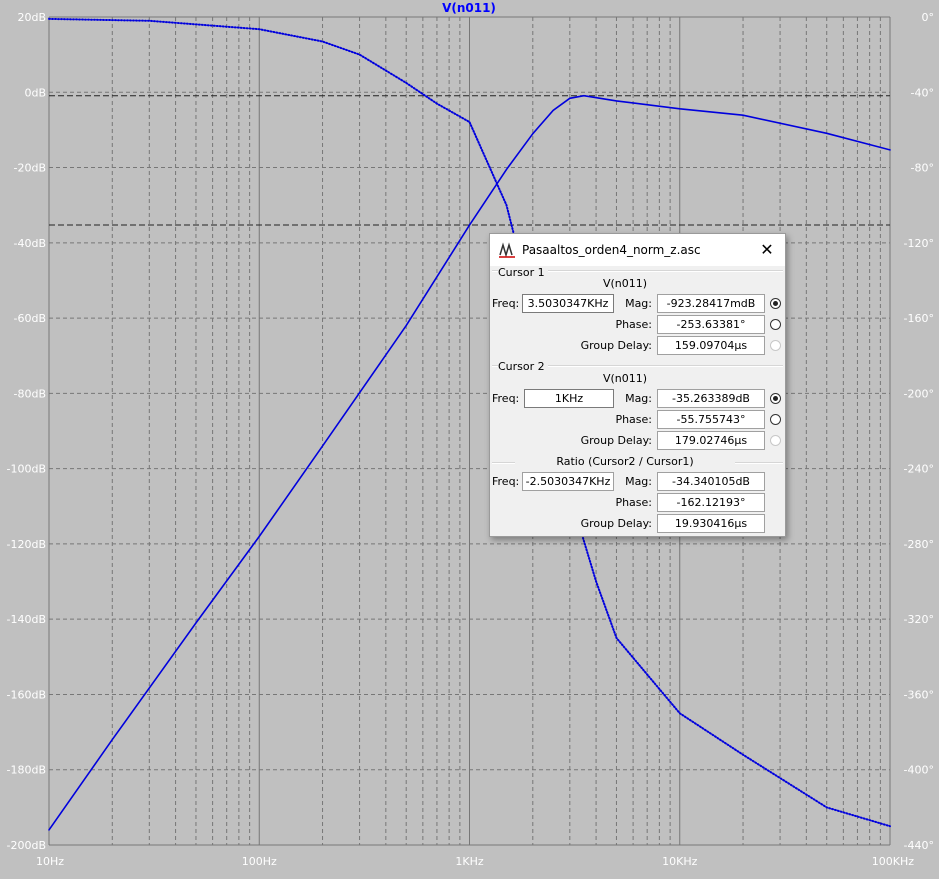 The image size is (939, 879). I want to click on cursor1-trace-name: V(n011), so click(625, 283).